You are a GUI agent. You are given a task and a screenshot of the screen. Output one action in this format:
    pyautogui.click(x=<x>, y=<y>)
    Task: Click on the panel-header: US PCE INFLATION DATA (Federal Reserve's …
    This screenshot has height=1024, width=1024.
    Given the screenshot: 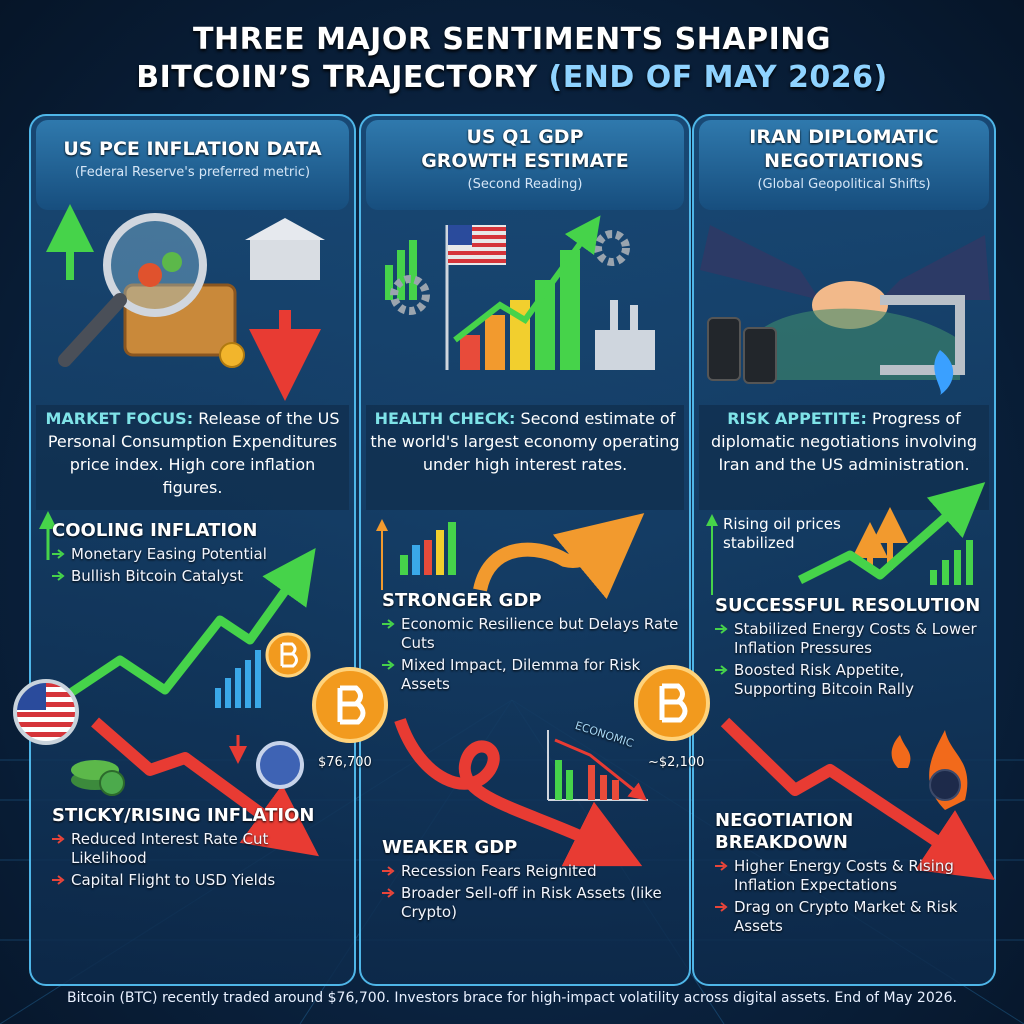 What is the action you would take?
    pyautogui.click(x=192, y=165)
    